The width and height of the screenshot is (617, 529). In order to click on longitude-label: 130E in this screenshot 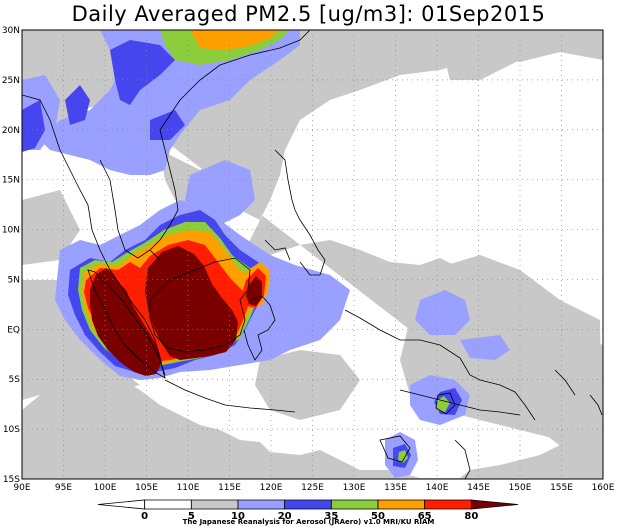, I will do `click(354, 488)`.